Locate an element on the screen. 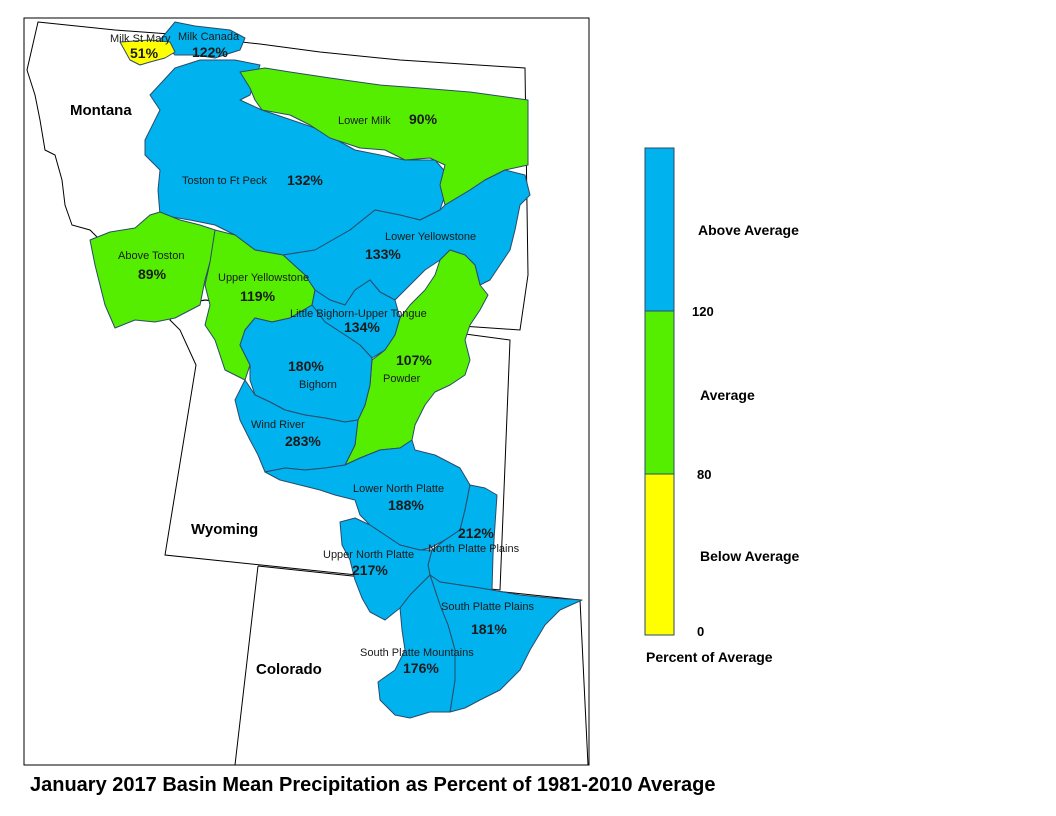 Image resolution: width=1056 pixels, height=816 pixels. basin-percent-label: 90% is located at coordinates (423, 119).